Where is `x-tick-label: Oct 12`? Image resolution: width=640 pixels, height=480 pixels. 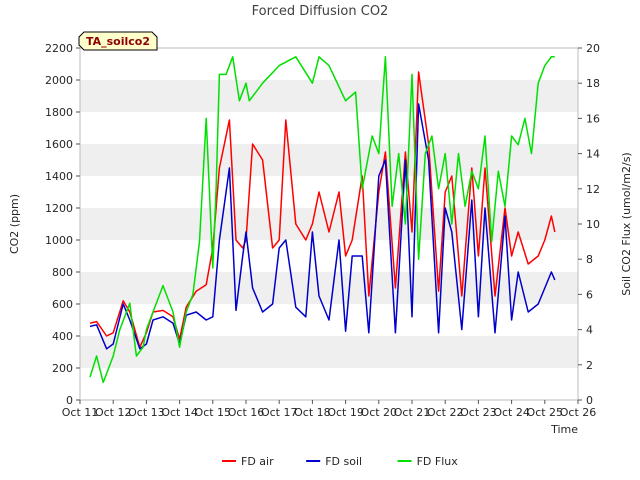 x-tick-label: Oct 12 is located at coordinates (113, 412).